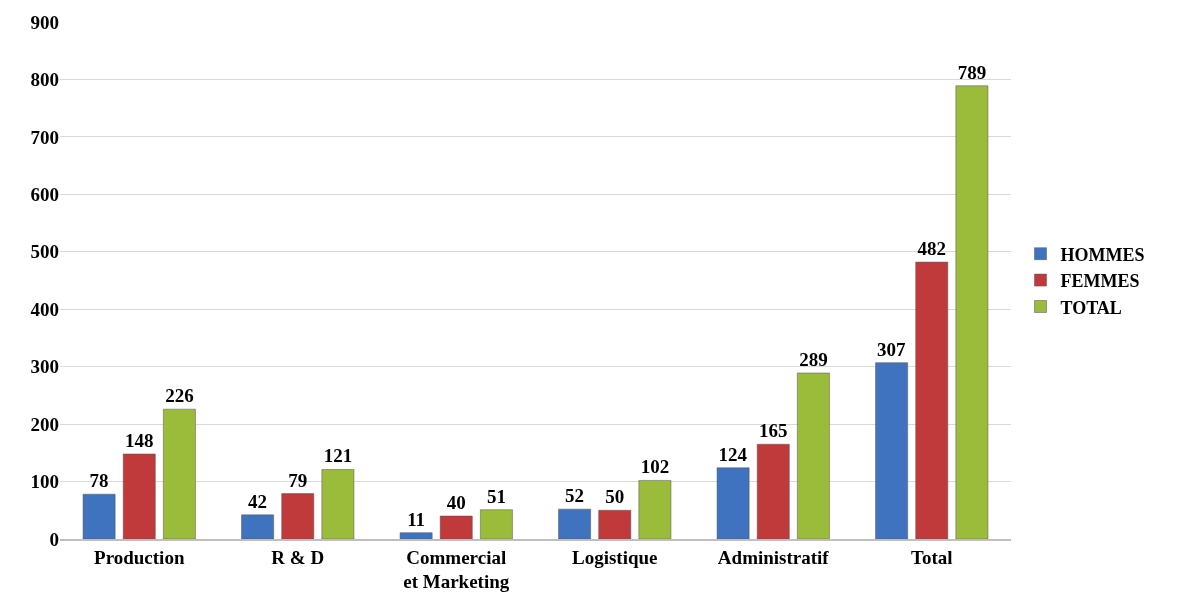 The height and width of the screenshot is (614, 1181). Describe the element at coordinates (44, 309) in the screenshot. I see `y-tick-label: 400` at that location.